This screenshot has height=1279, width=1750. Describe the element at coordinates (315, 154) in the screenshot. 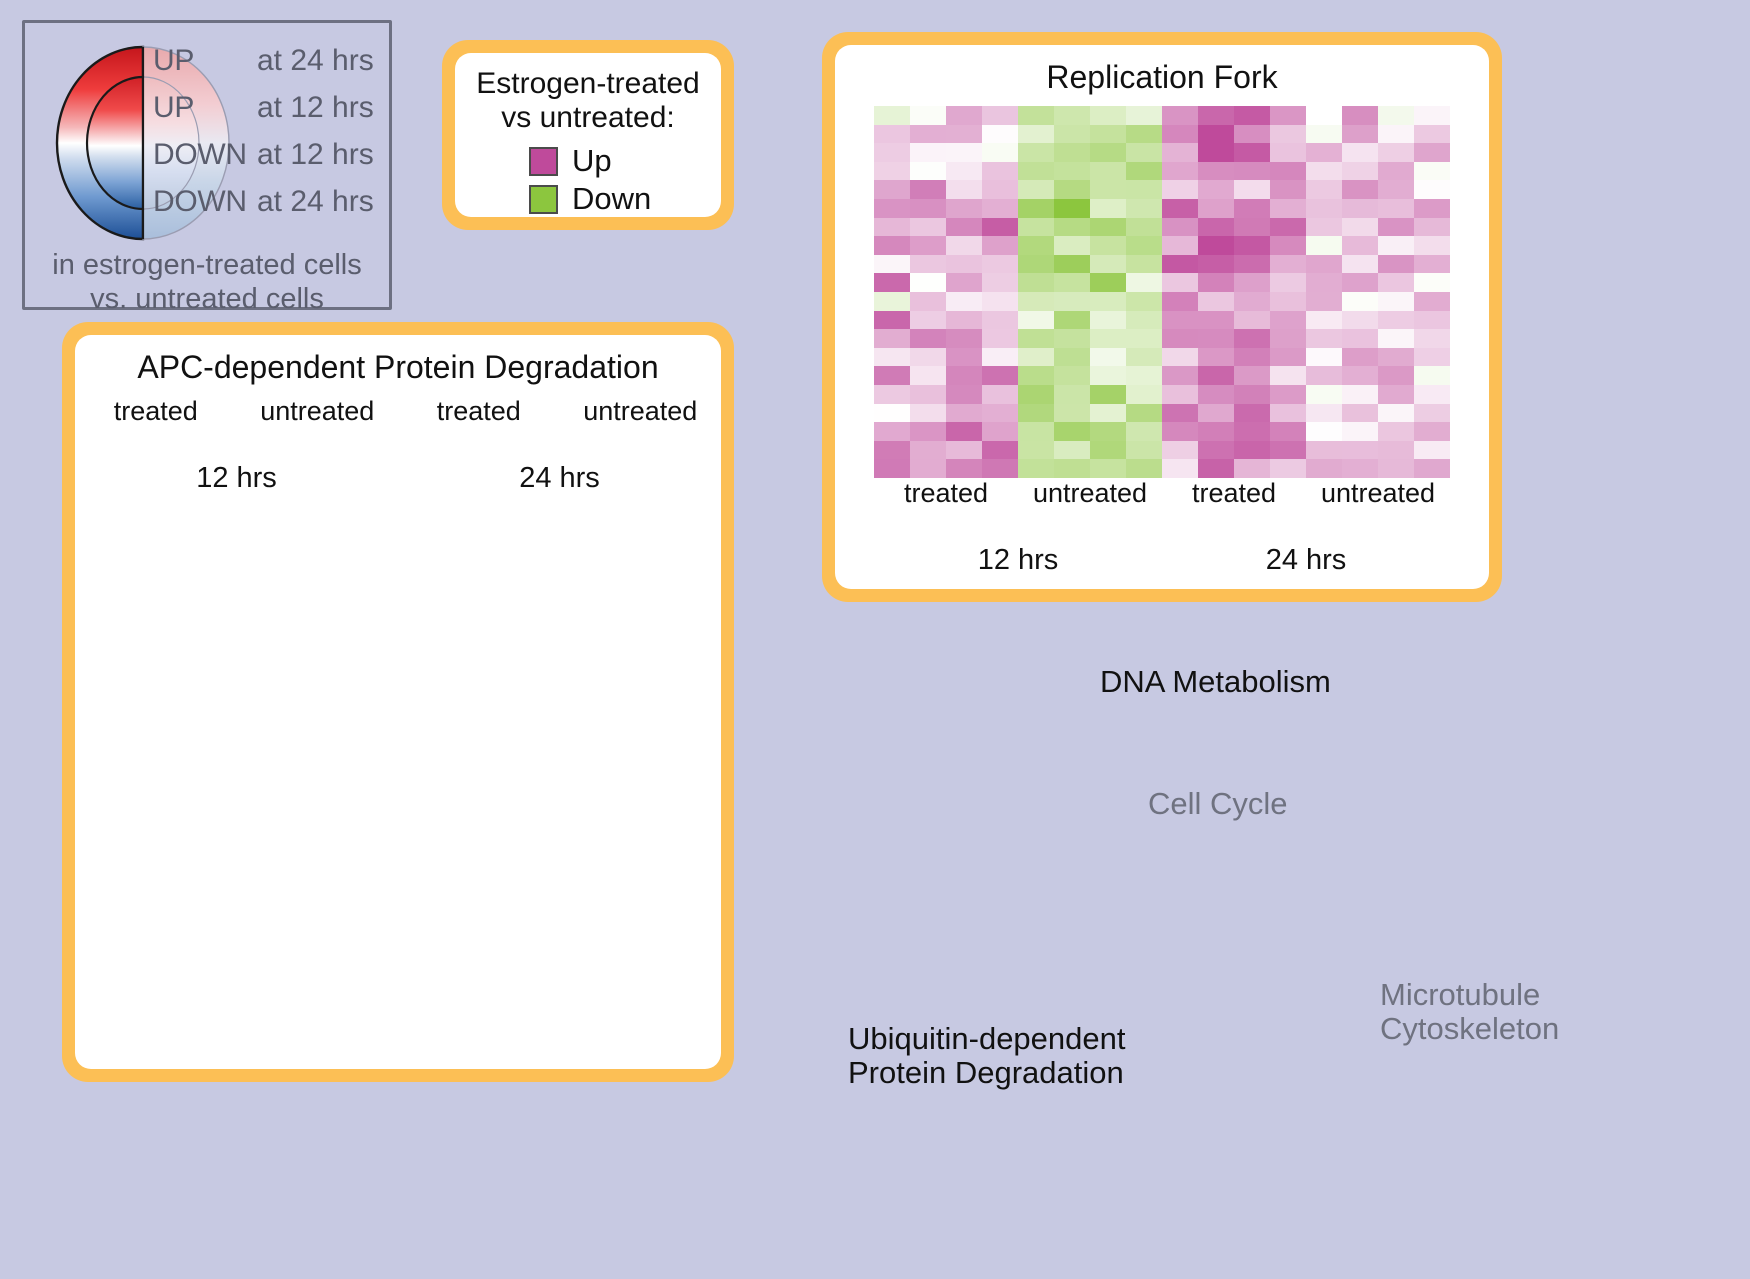

I see `color-key-time: at 12 hrs` at that location.